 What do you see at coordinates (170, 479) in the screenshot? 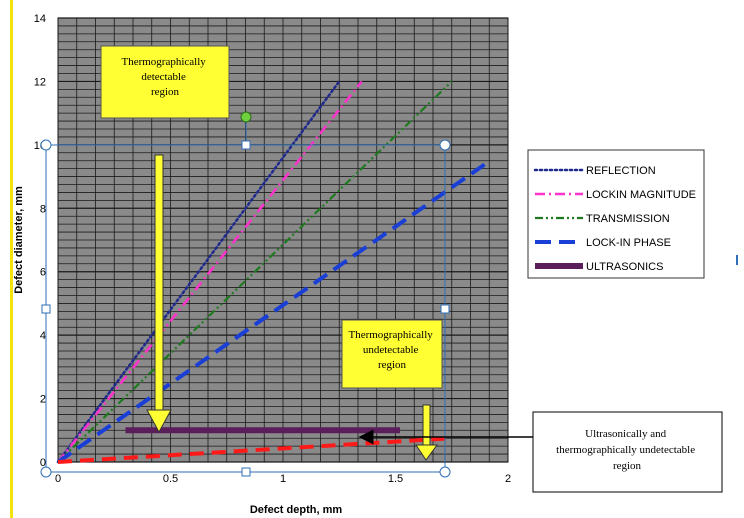
I see `x-tick-label: 0.5` at bounding box center [170, 479].